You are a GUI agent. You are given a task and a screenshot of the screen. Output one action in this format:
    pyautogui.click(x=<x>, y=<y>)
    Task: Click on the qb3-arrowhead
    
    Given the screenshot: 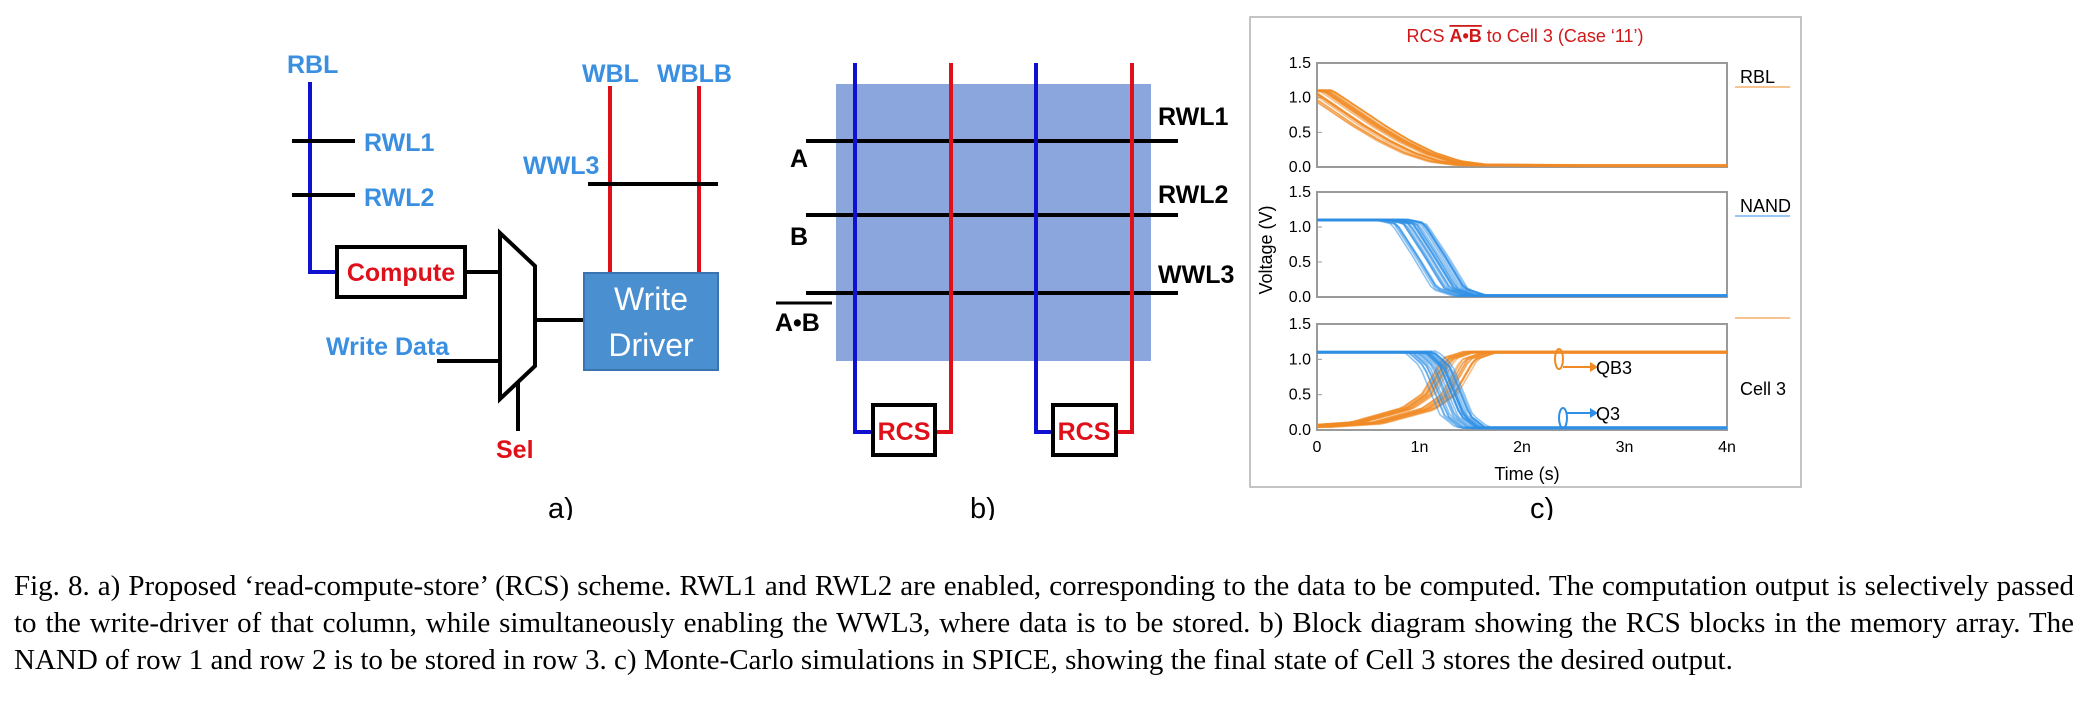 What is the action you would take?
    pyautogui.click(x=1594, y=367)
    